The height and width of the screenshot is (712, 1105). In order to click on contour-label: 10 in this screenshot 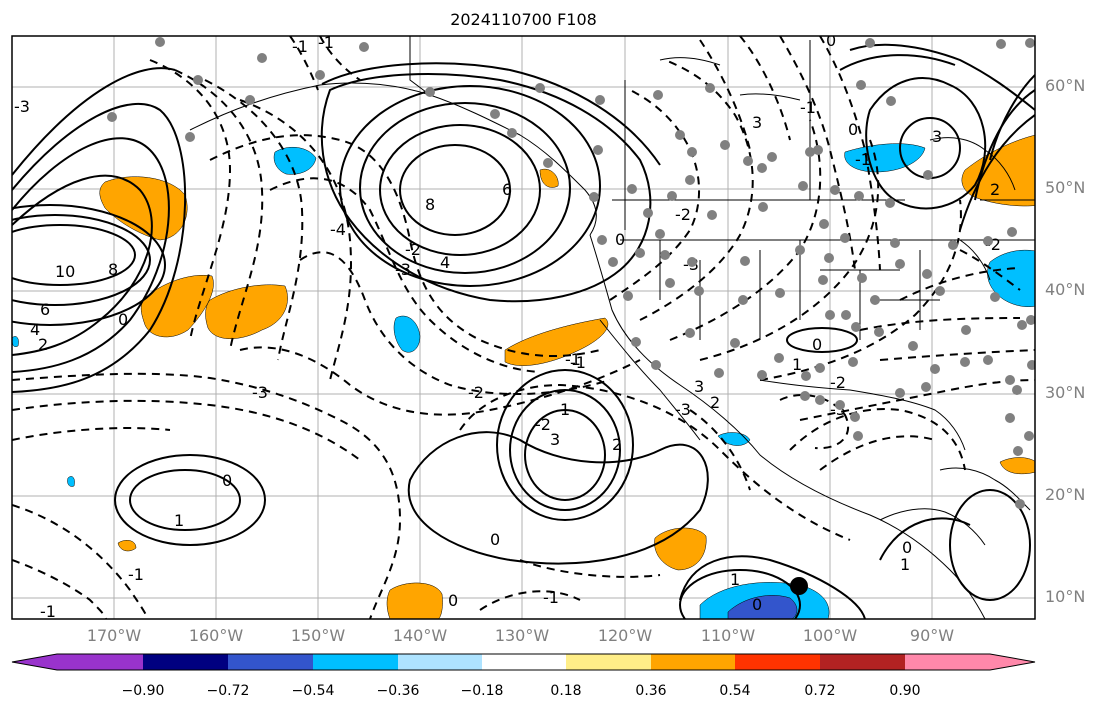, I will do `click(65, 271)`.